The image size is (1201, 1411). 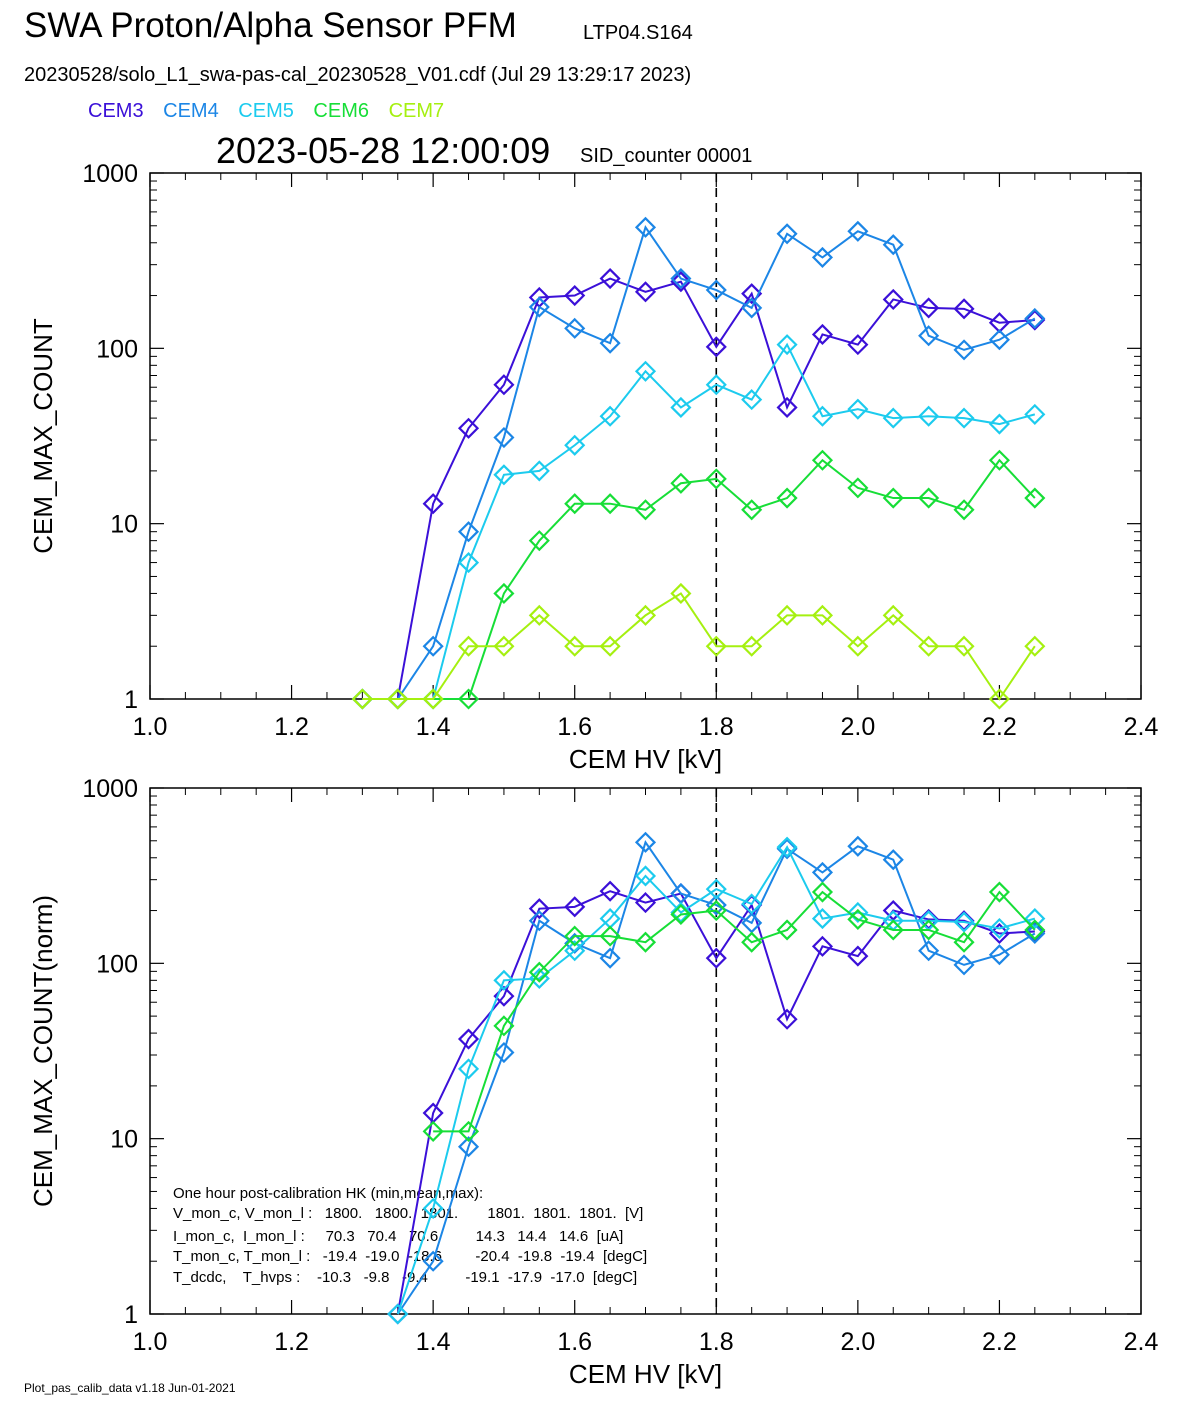 I want to click on datetime-label: 2023-05-28 12:00:09, so click(x=383, y=150).